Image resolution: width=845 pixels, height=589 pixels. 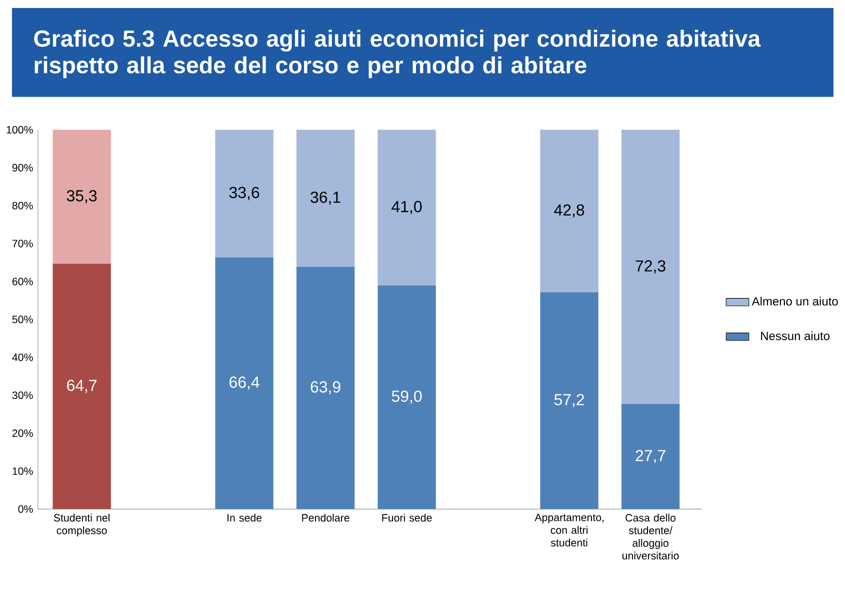 What do you see at coordinates (22, 206) in the screenshot?
I see `y-tick-label: 80%` at bounding box center [22, 206].